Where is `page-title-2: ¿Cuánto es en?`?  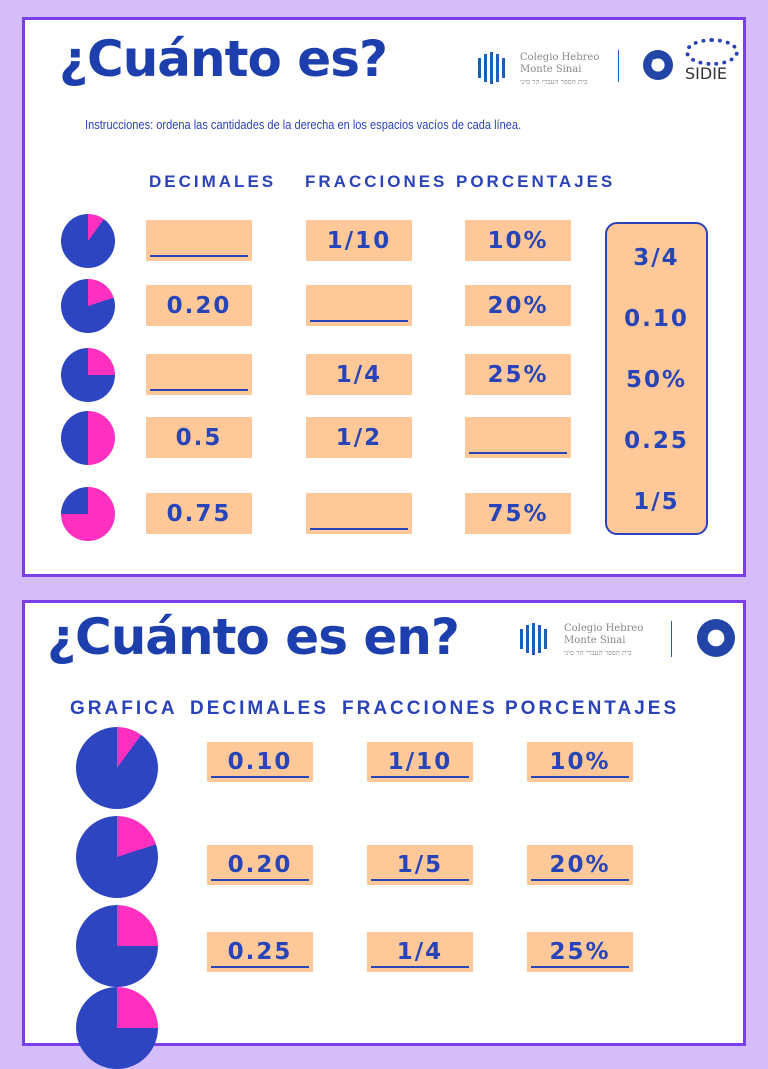
page-title-2: ¿Cuánto es en? is located at coordinates (253, 637).